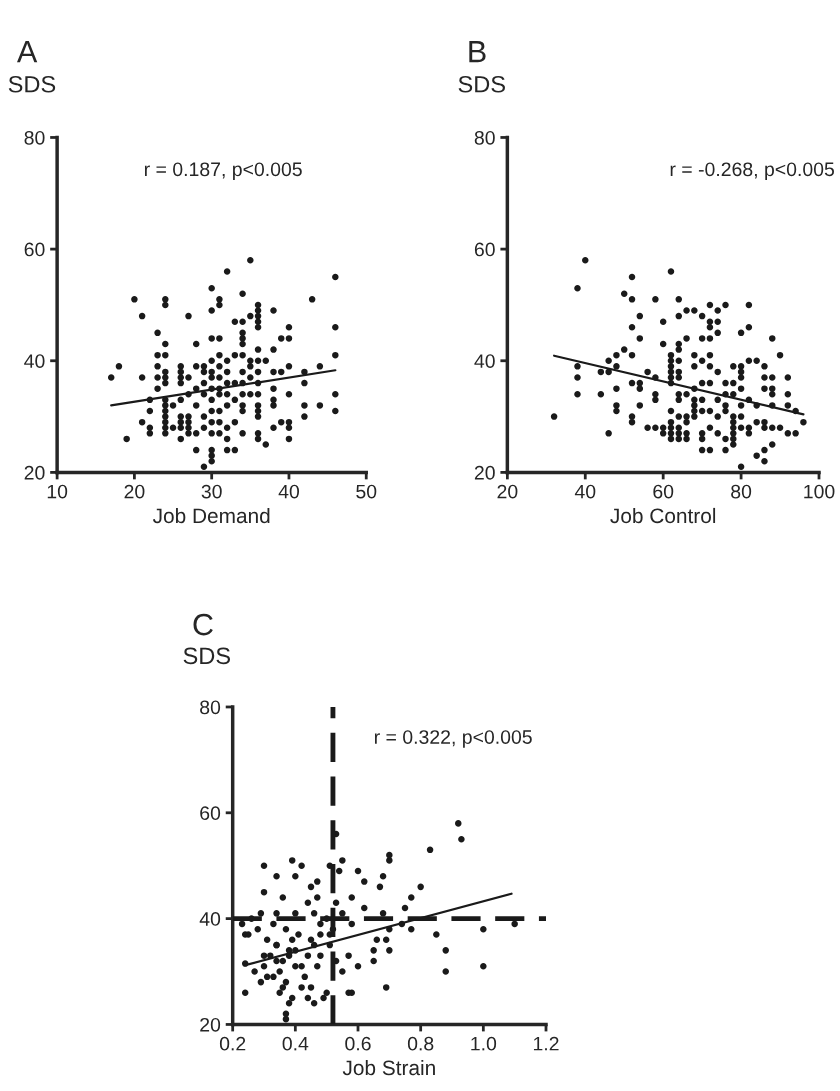 The width and height of the screenshot is (840, 1091). I want to click on chart-title: C, so click(203, 624).